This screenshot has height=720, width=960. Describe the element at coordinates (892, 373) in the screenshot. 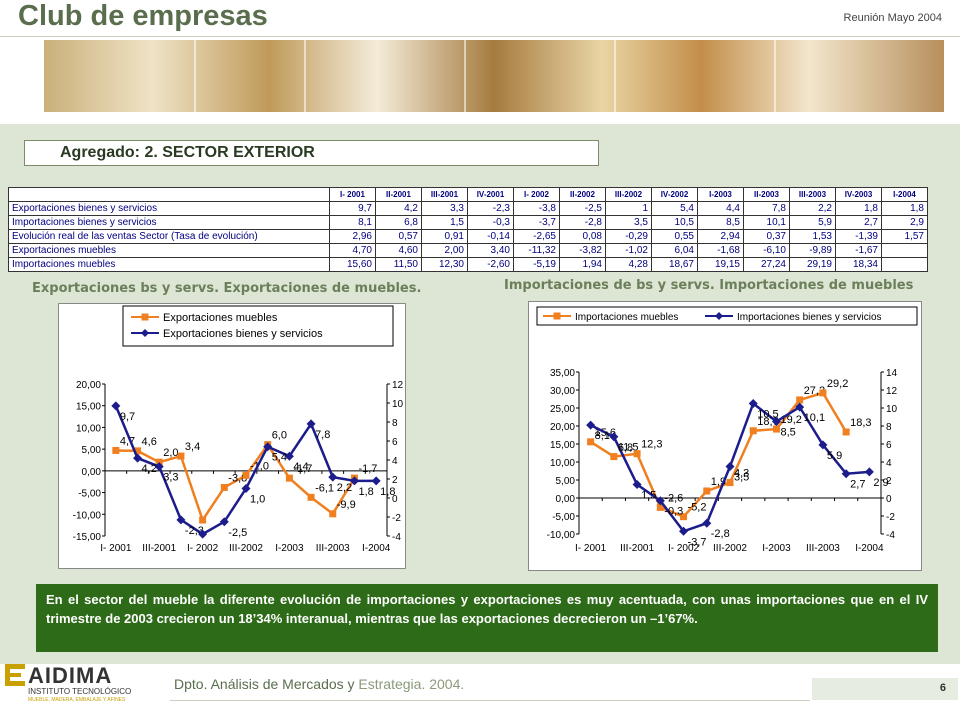

I see `right-axis-tick-label: 14` at that location.